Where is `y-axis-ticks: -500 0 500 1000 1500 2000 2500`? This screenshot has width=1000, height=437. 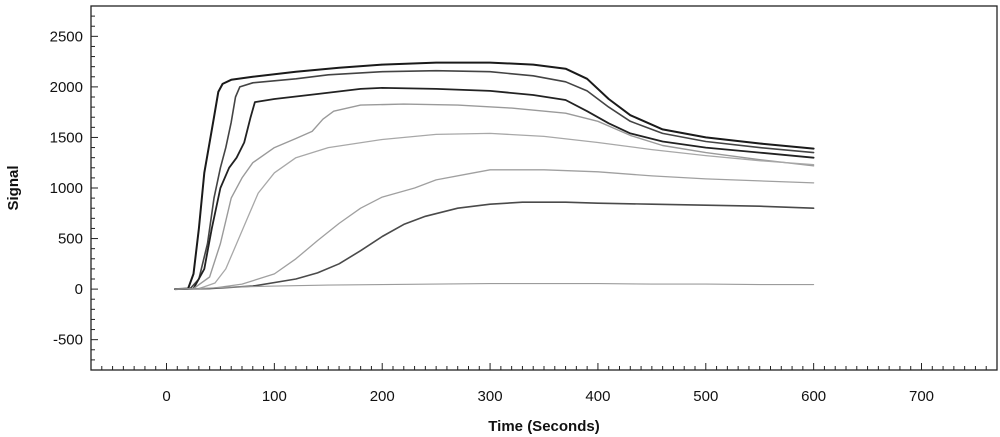
y-axis-ticks: -500 0 500 1000 1500 2000 2500 is located at coordinates (74, 188).